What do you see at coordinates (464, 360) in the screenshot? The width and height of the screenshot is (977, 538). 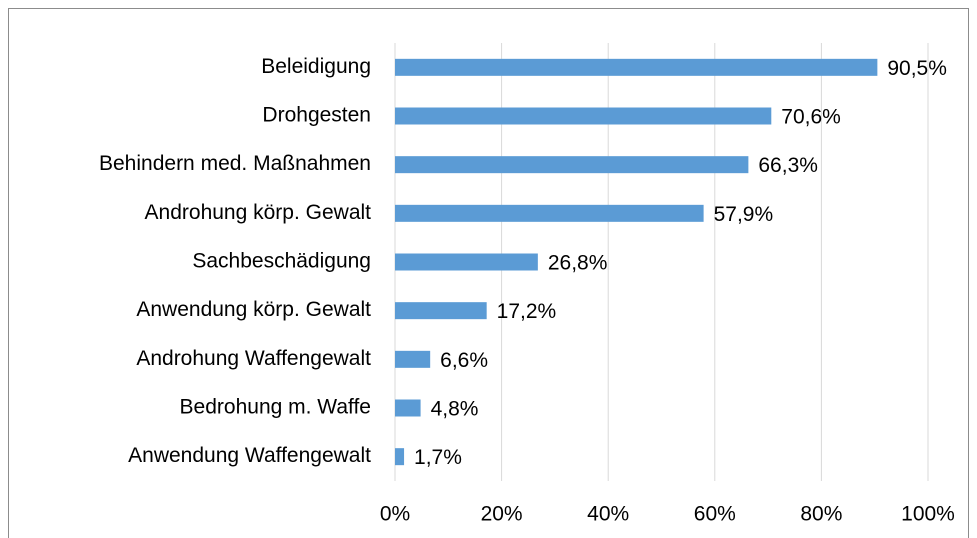 I see `value-label: 6,6%` at bounding box center [464, 360].